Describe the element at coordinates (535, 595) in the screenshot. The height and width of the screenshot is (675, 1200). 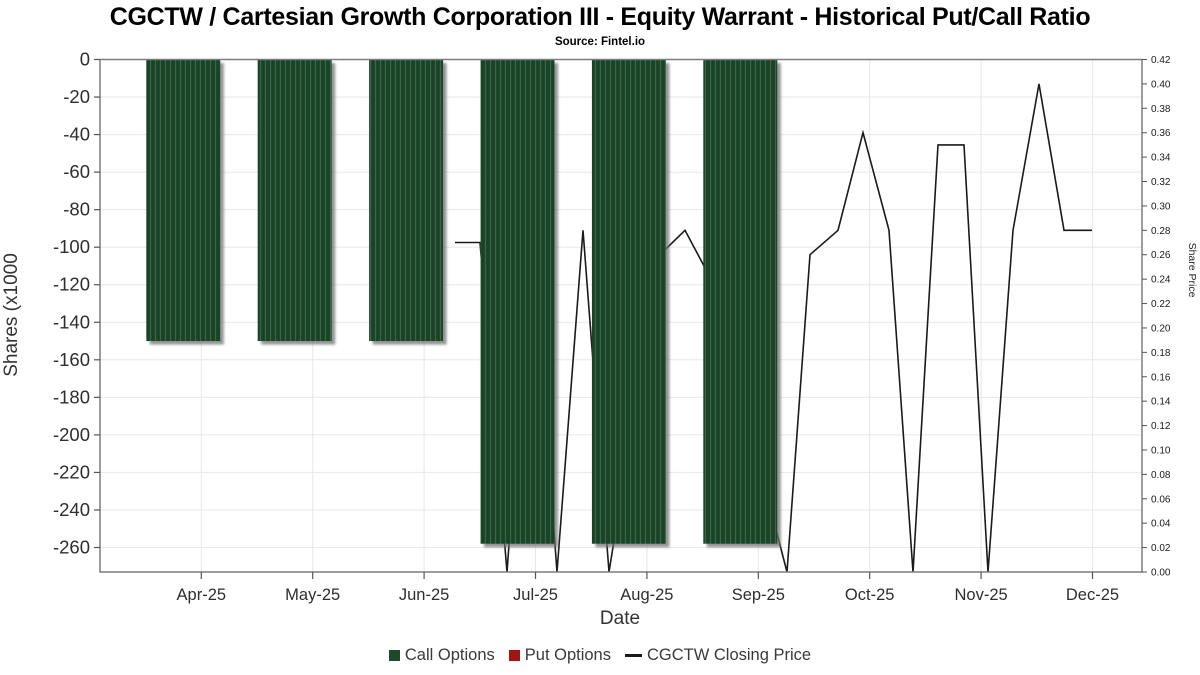
I see `x-tick-label: Jul-25` at that location.